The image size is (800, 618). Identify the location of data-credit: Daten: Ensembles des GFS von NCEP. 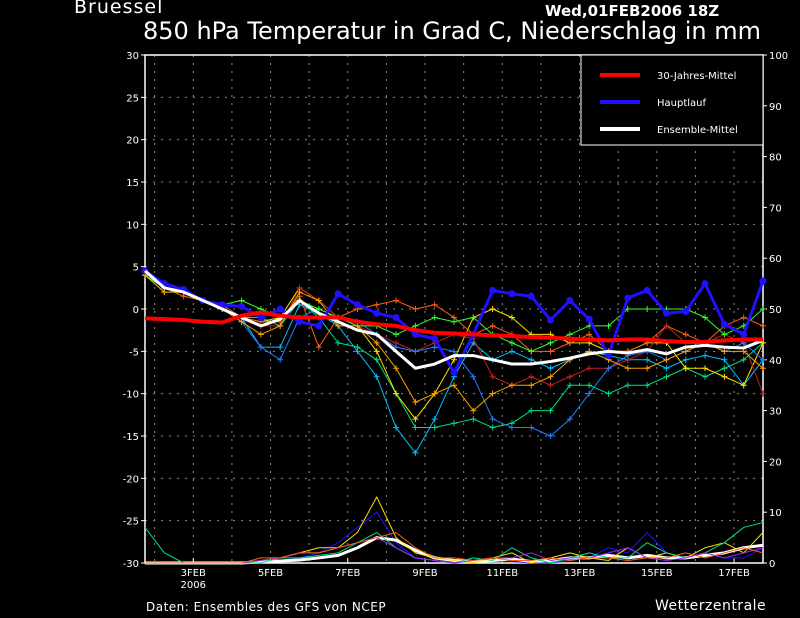
(266, 607).